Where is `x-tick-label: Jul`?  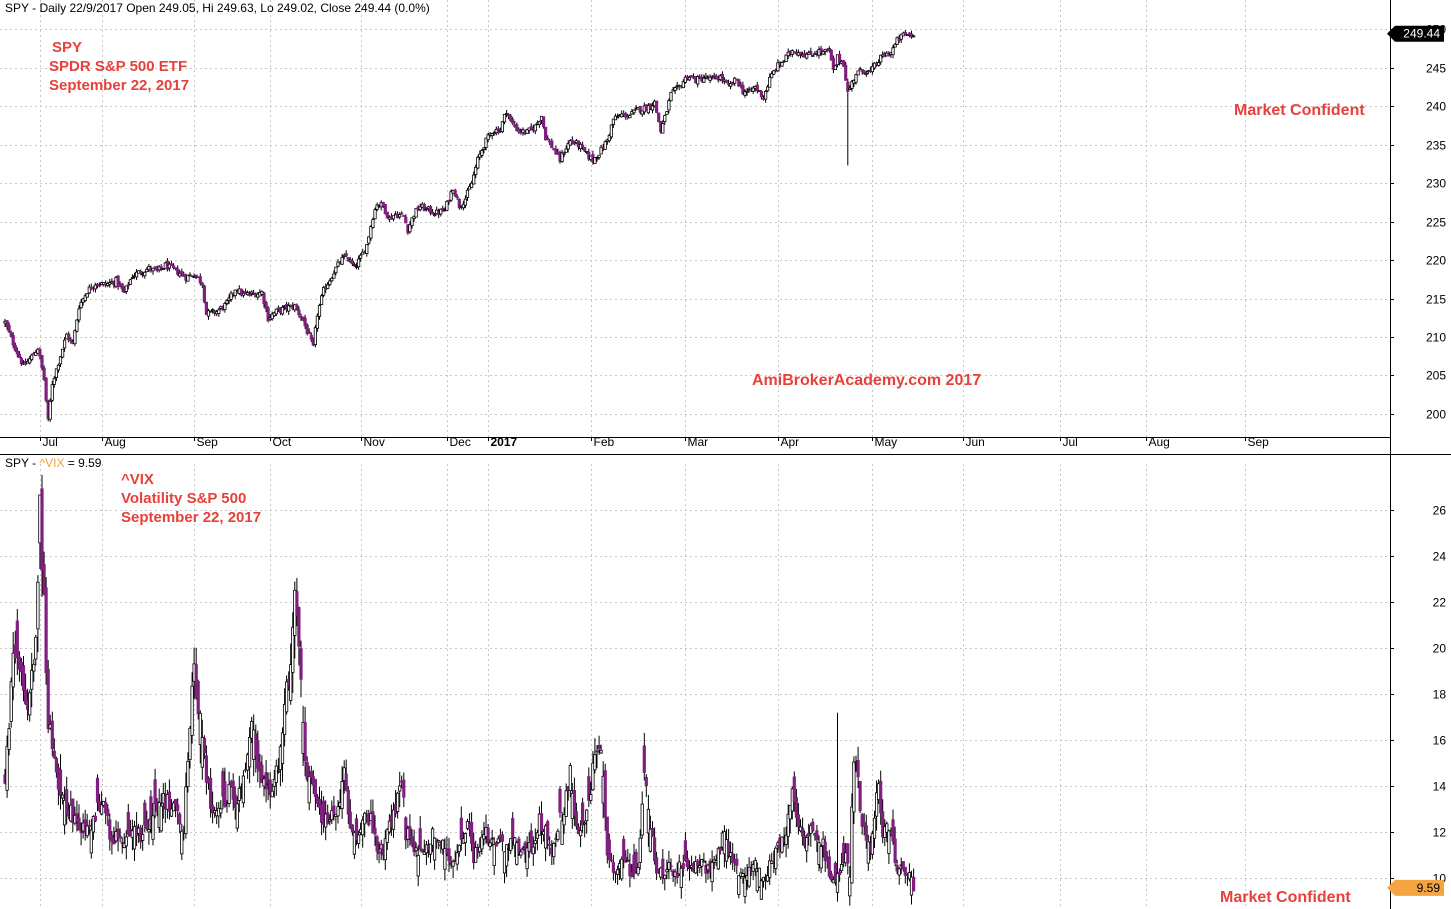
x-tick-label: Jul is located at coordinates (50, 442).